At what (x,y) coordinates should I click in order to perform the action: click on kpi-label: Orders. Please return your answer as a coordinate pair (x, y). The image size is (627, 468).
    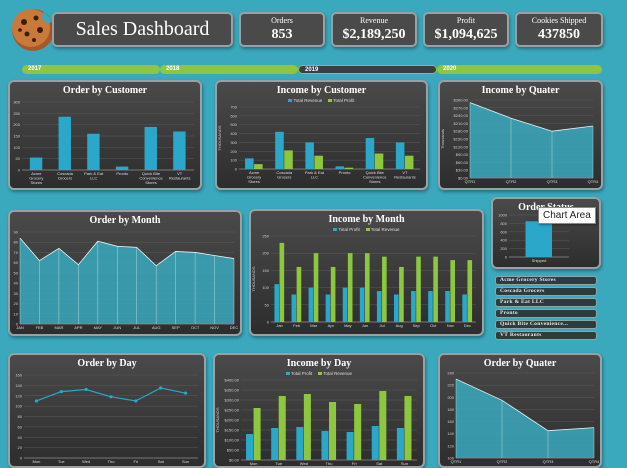
    Looking at the image, I should click on (282, 20).